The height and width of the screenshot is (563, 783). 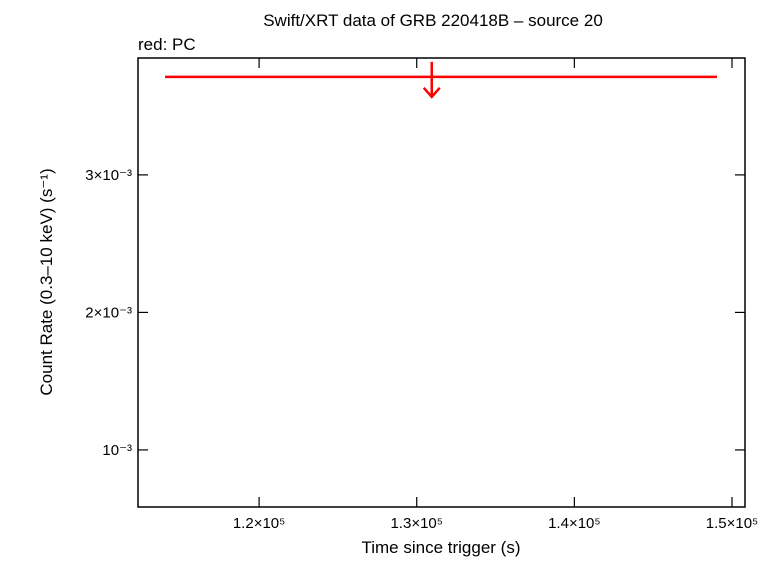 What do you see at coordinates (259, 523) in the screenshot?
I see `x-tick-label: 1.2×10⁵` at bounding box center [259, 523].